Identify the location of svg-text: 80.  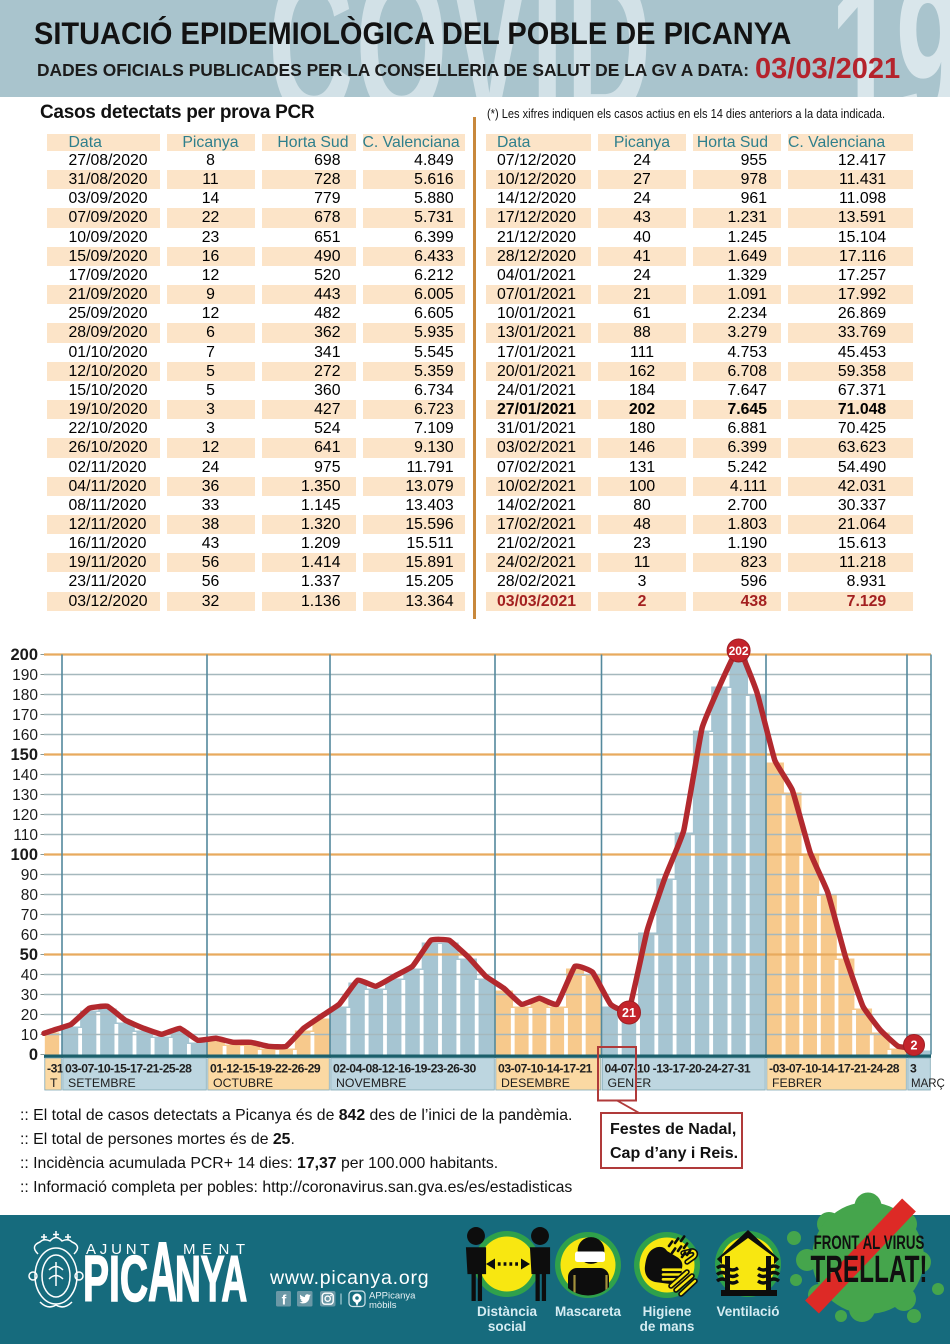
(30, 895).